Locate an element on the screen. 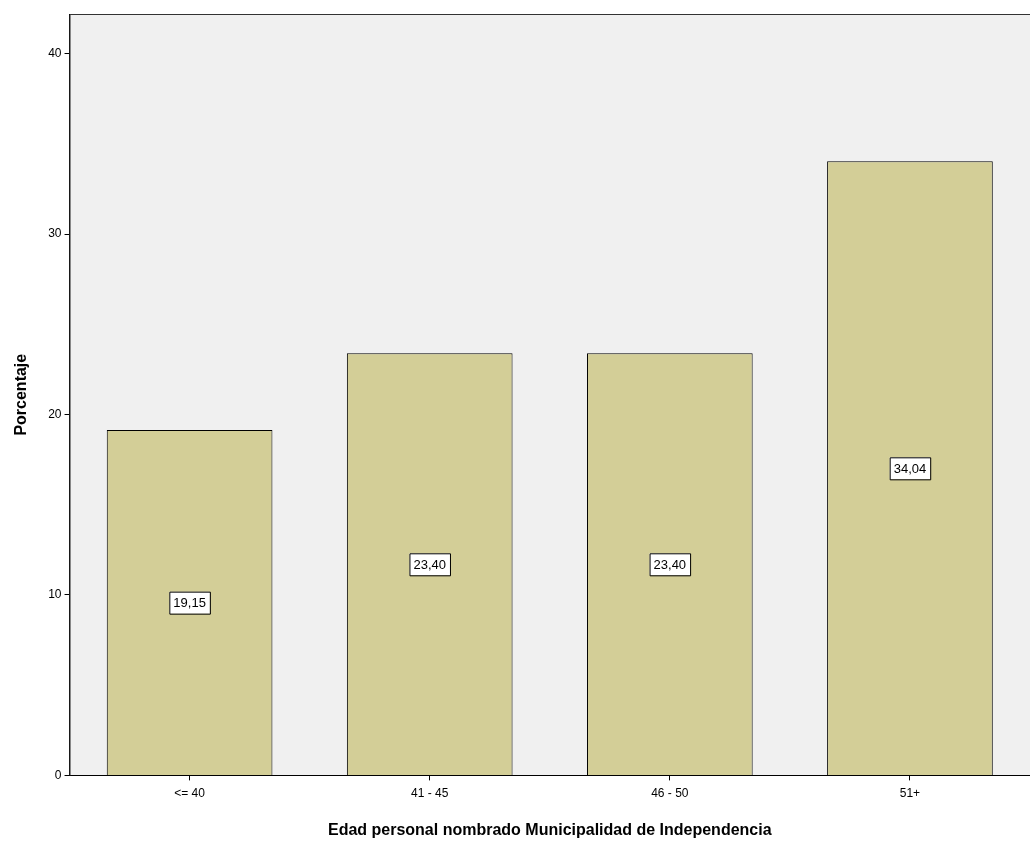 The width and height of the screenshot is (1030, 854). x-tick-label: <= 40 is located at coordinates (190, 792).